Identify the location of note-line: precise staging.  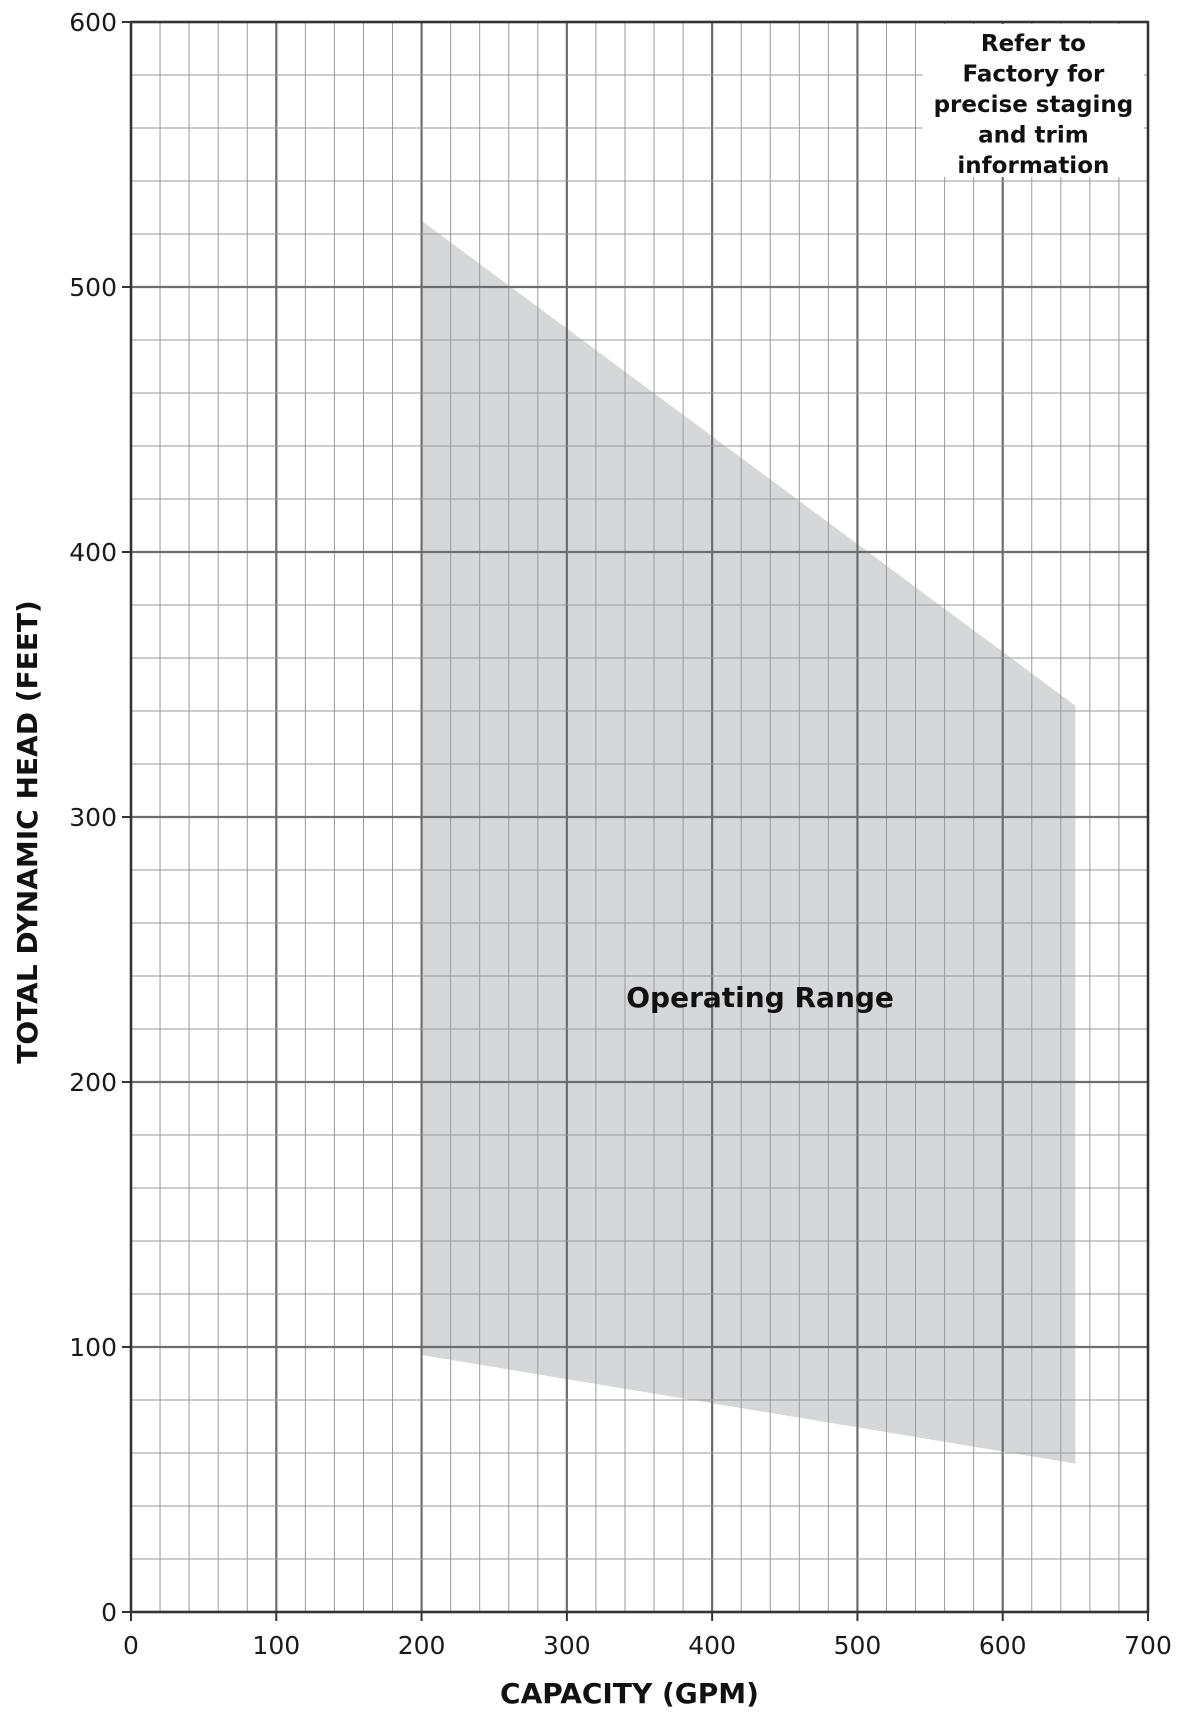
(1034, 105).